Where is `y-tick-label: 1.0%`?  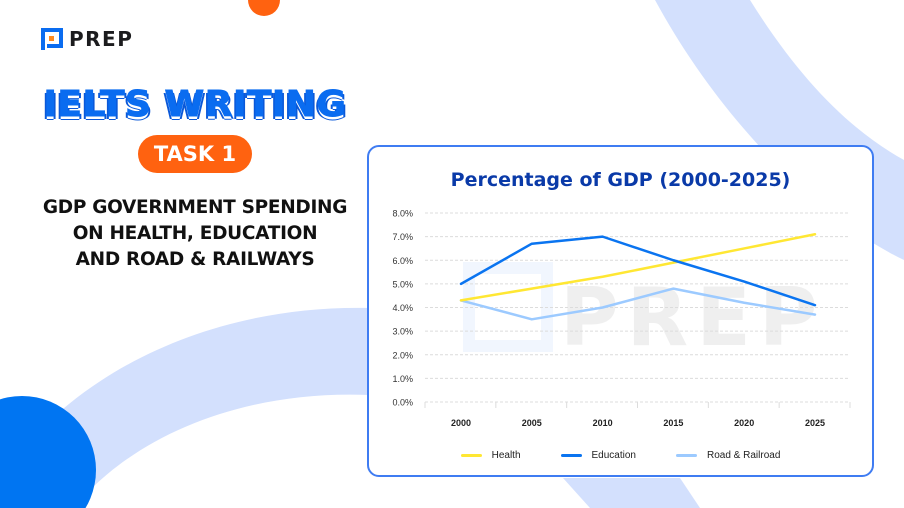
y-tick-label: 1.0% is located at coordinates (402, 379).